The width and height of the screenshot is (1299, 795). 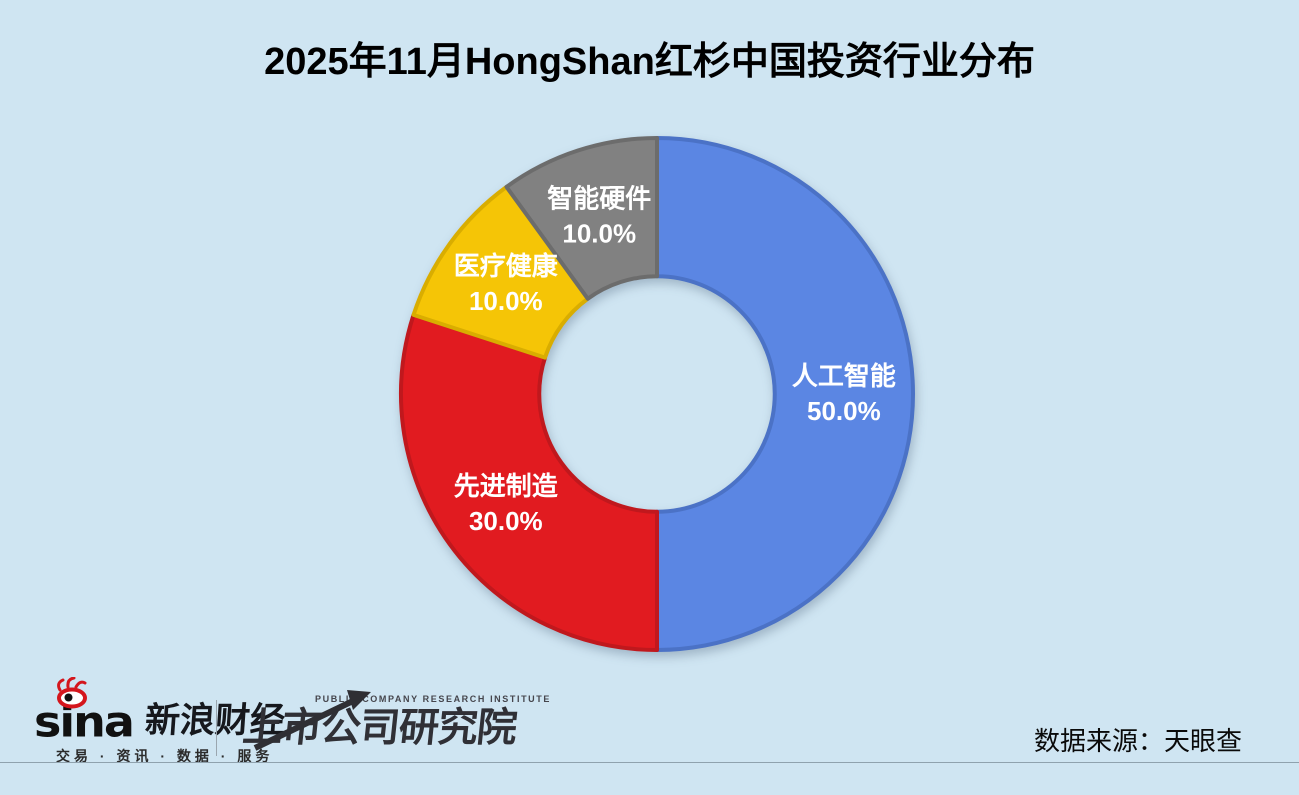 What do you see at coordinates (506, 486) in the screenshot?
I see `slice-name-label-1: 先进制造` at bounding box center [506, 486].